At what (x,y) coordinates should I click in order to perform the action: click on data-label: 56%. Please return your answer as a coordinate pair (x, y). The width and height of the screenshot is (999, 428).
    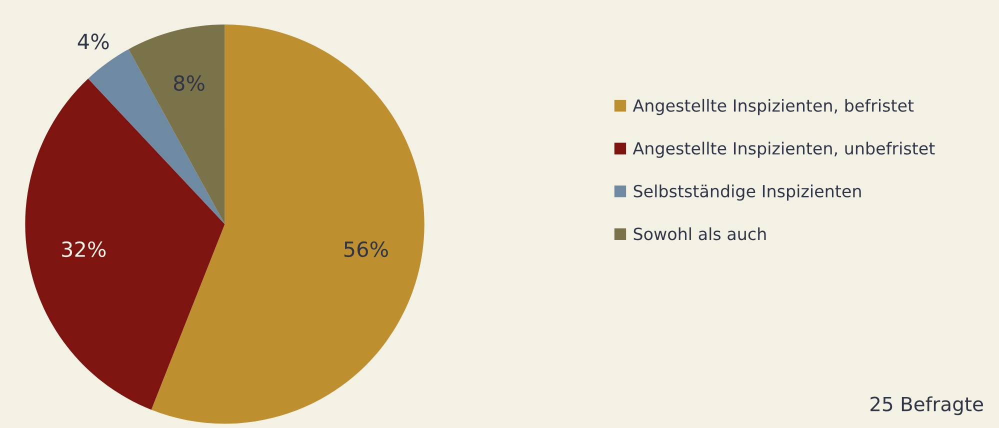
    Looking at the image, I should click on (366, 249).